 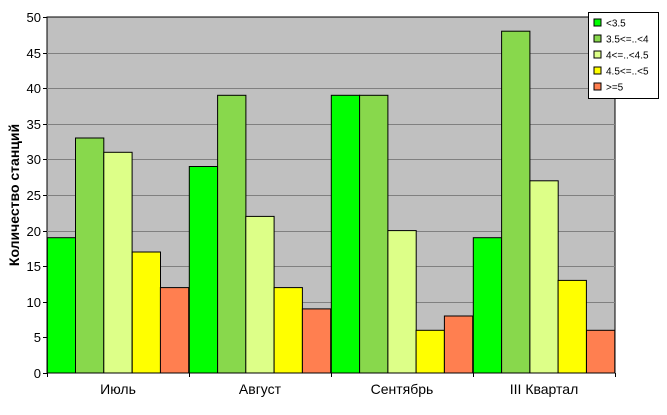 I want to click on legend-label: <3.5, so click(x=616, y=24).